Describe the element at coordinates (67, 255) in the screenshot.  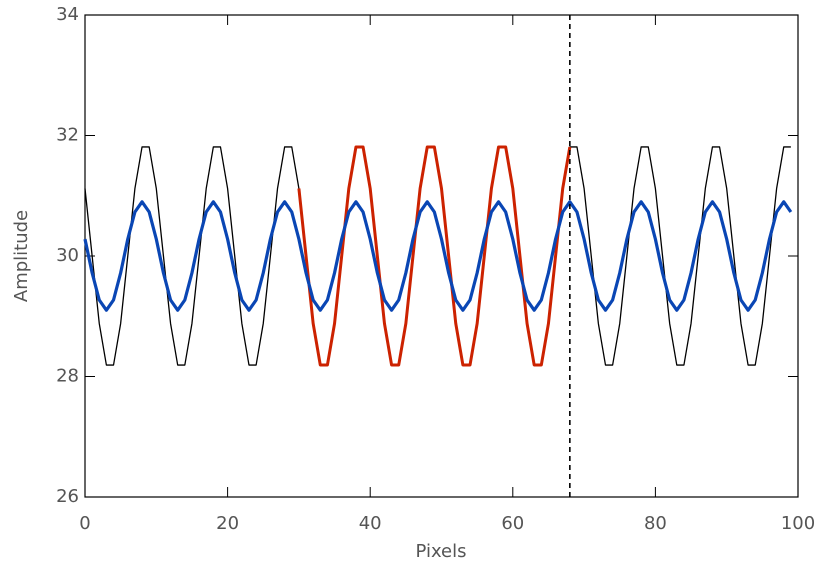
I see `y-tick-label: 30` at that location.